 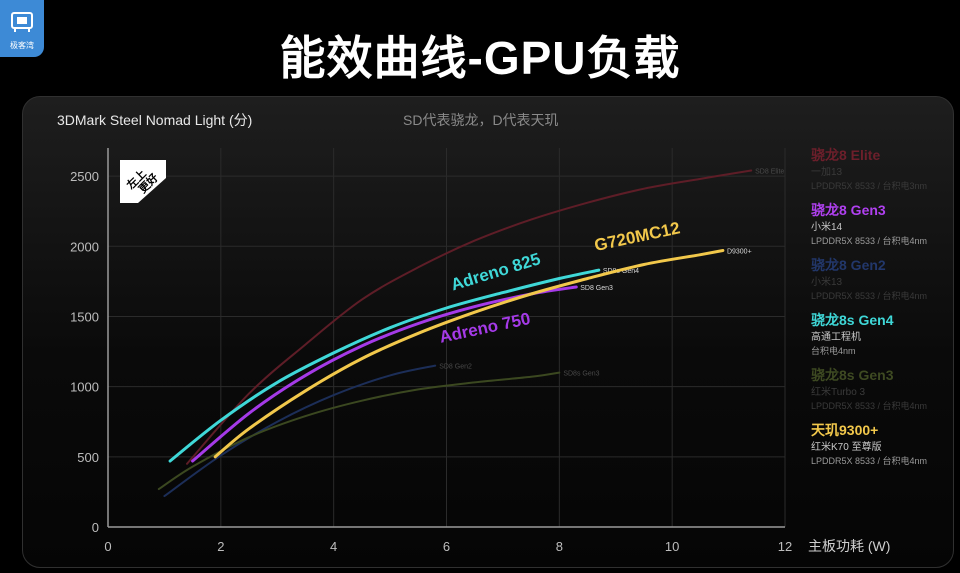 What do you see at coordinates (154, 120) in the screenshot?
I see `chart-title: 3DMark Steel Nomad Light (分)` at bounding box center [154, 120].